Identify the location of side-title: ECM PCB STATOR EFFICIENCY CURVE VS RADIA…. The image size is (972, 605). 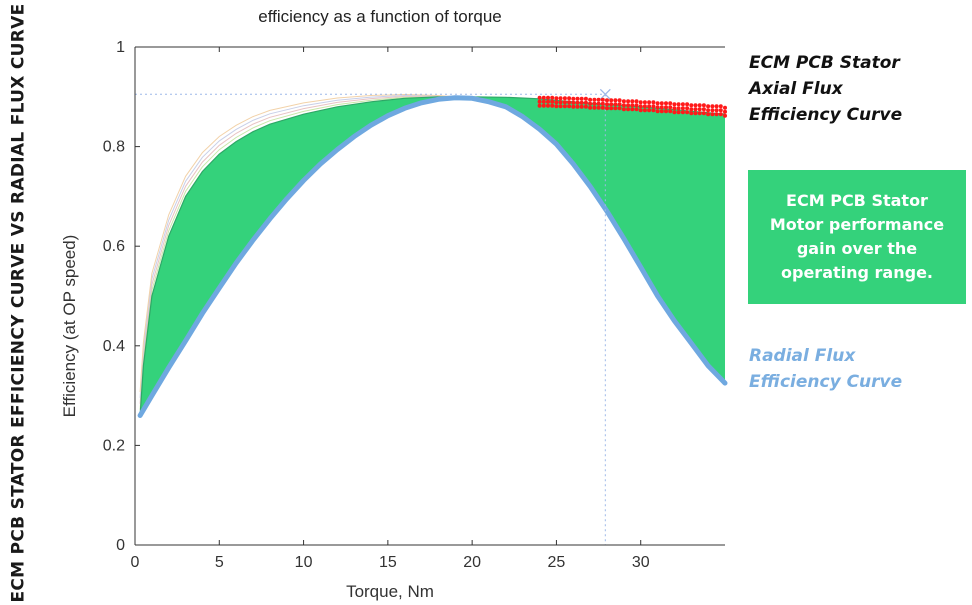
(19, 302).